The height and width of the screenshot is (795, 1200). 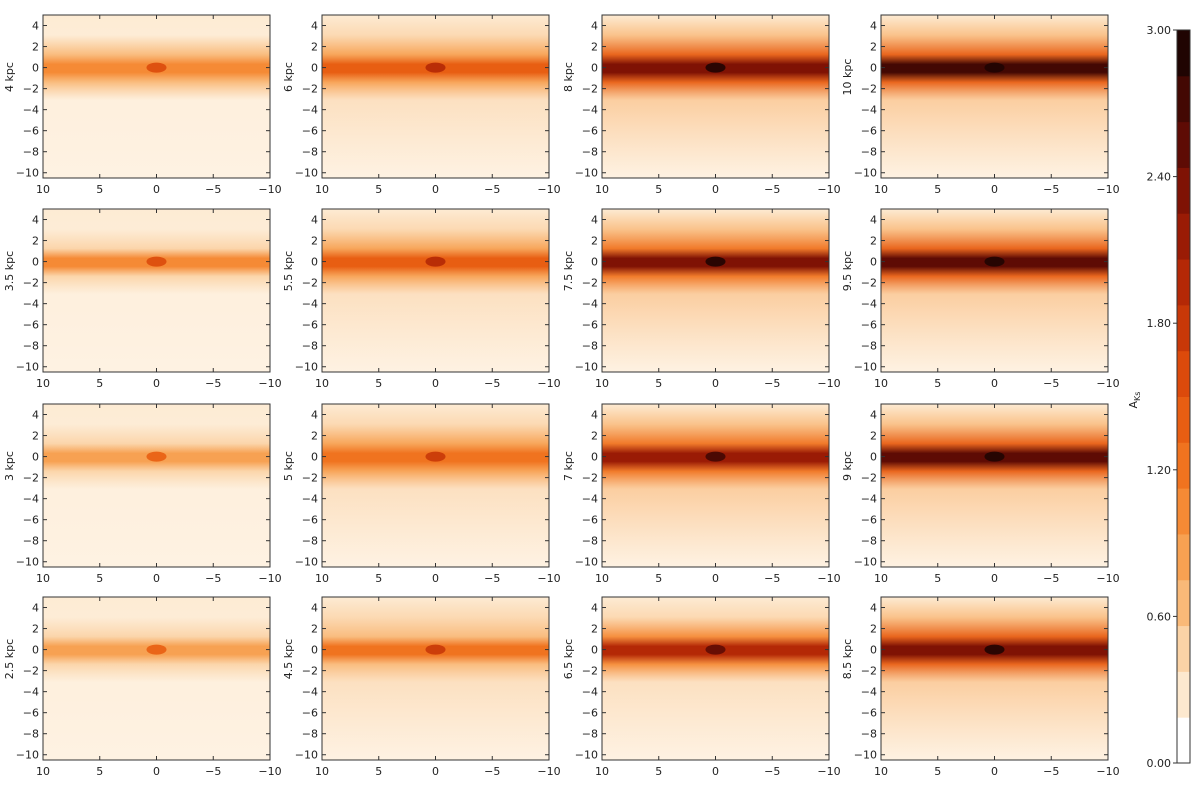 I want to click on distance-label: 3.5 kpc, so click(x=9, y=271).